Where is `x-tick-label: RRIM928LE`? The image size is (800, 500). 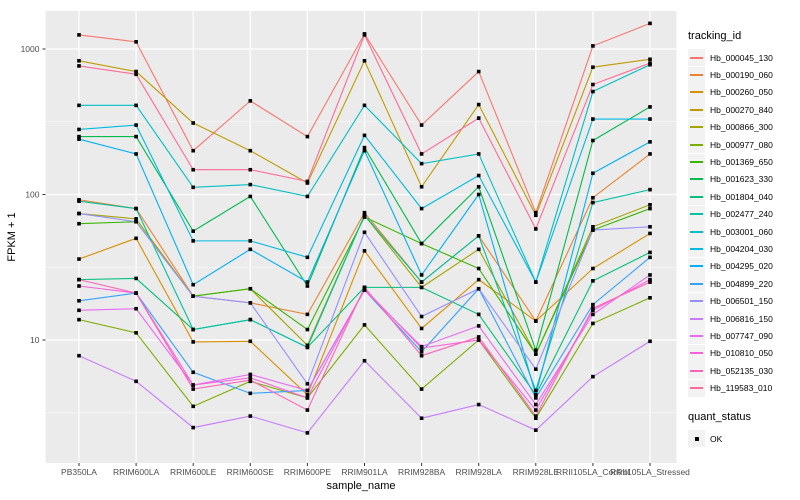
x-tick-label: RRIM928LE is located at coordinates (536, 472).